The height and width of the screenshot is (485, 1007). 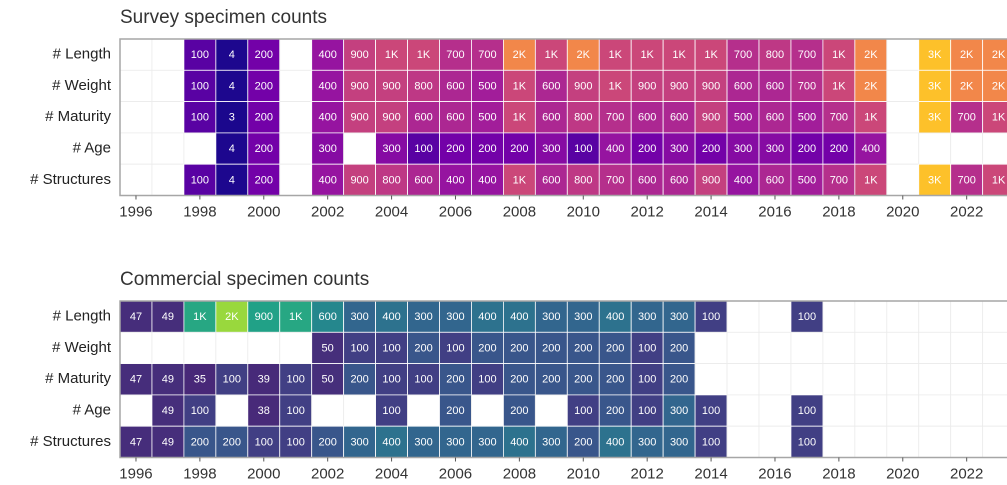 What do you see at coordinates (583, 211) in the screenshot?
I see `x-tick-label: 2010` at bounding box center [583, 211].